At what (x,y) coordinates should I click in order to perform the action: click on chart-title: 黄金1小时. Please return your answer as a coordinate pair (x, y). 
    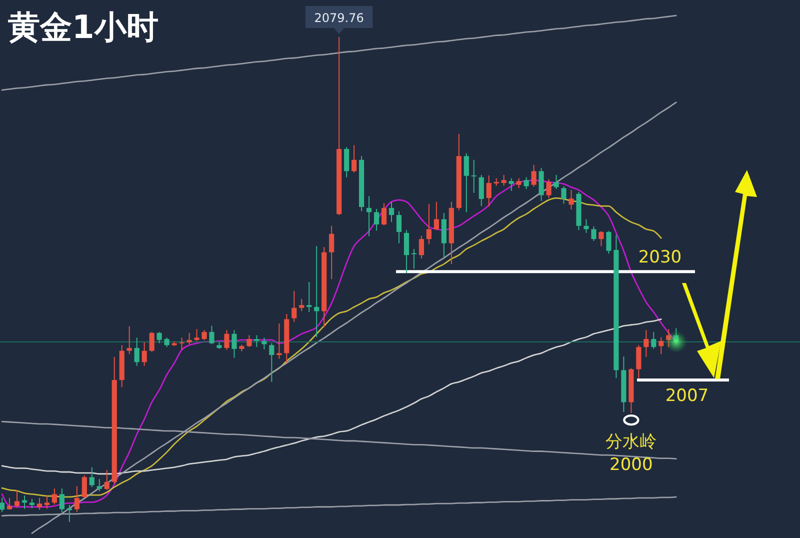
    Looking at the image, I should click on (83, 27).